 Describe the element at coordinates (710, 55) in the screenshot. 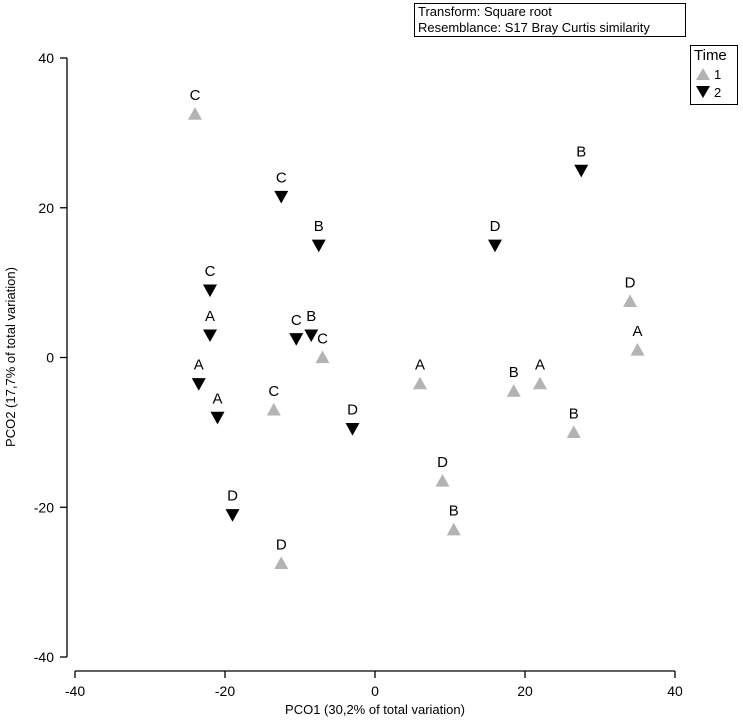

I see `legend-title: Time` at that location.